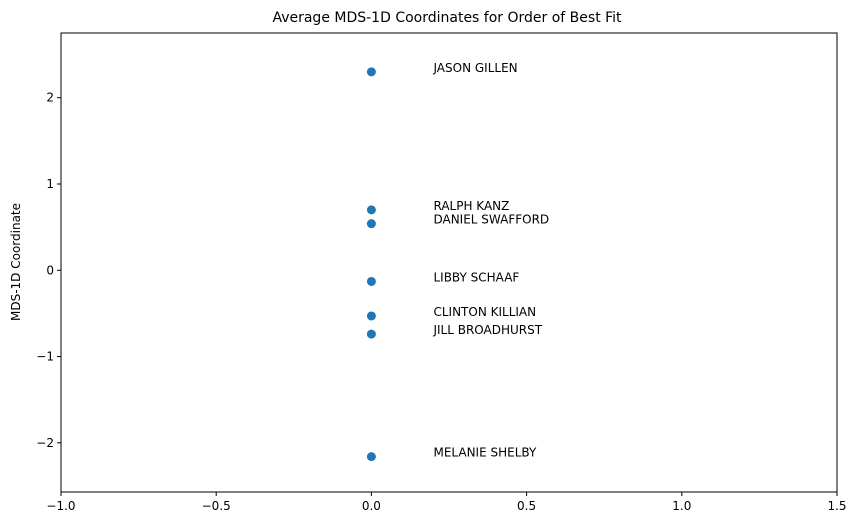  I want to click on y-tick-label: −2, so click(45, 443).